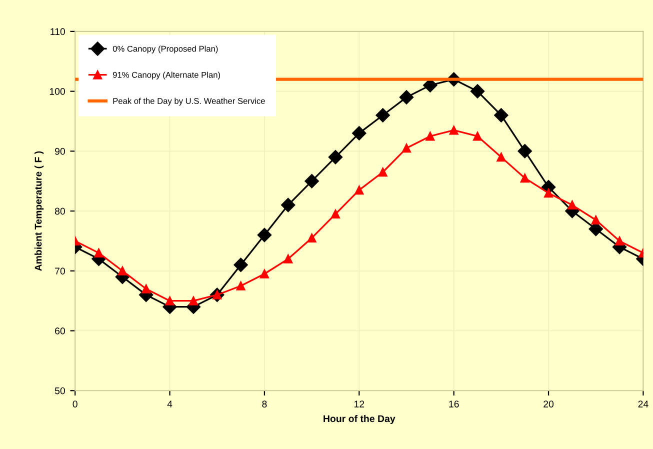 This screenshot has height=449, width=653. What do you see at coordinates (75, 404) in the screenshot?
I see `x-tick-label: 0` at bounding box center [75, 404].